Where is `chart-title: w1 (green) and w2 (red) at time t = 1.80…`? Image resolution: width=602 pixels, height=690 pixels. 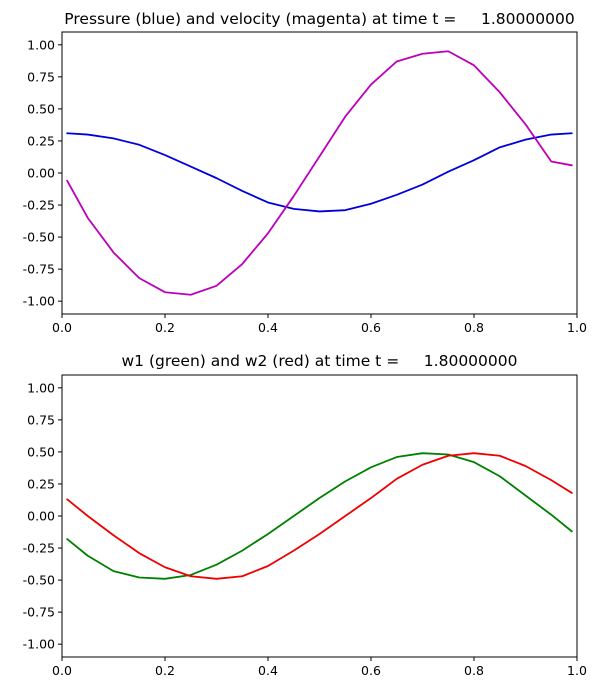
chart-title: w1 (green) and w2 (red) at time t = 1.80… is located at coordinates (320, 361).